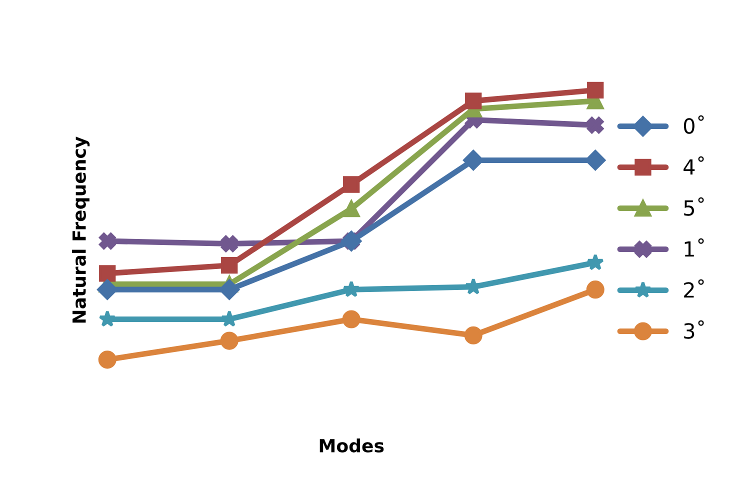 This screenshot has width=732, height=490. I want to click on legend-label: 0˚, so click(694, 124).